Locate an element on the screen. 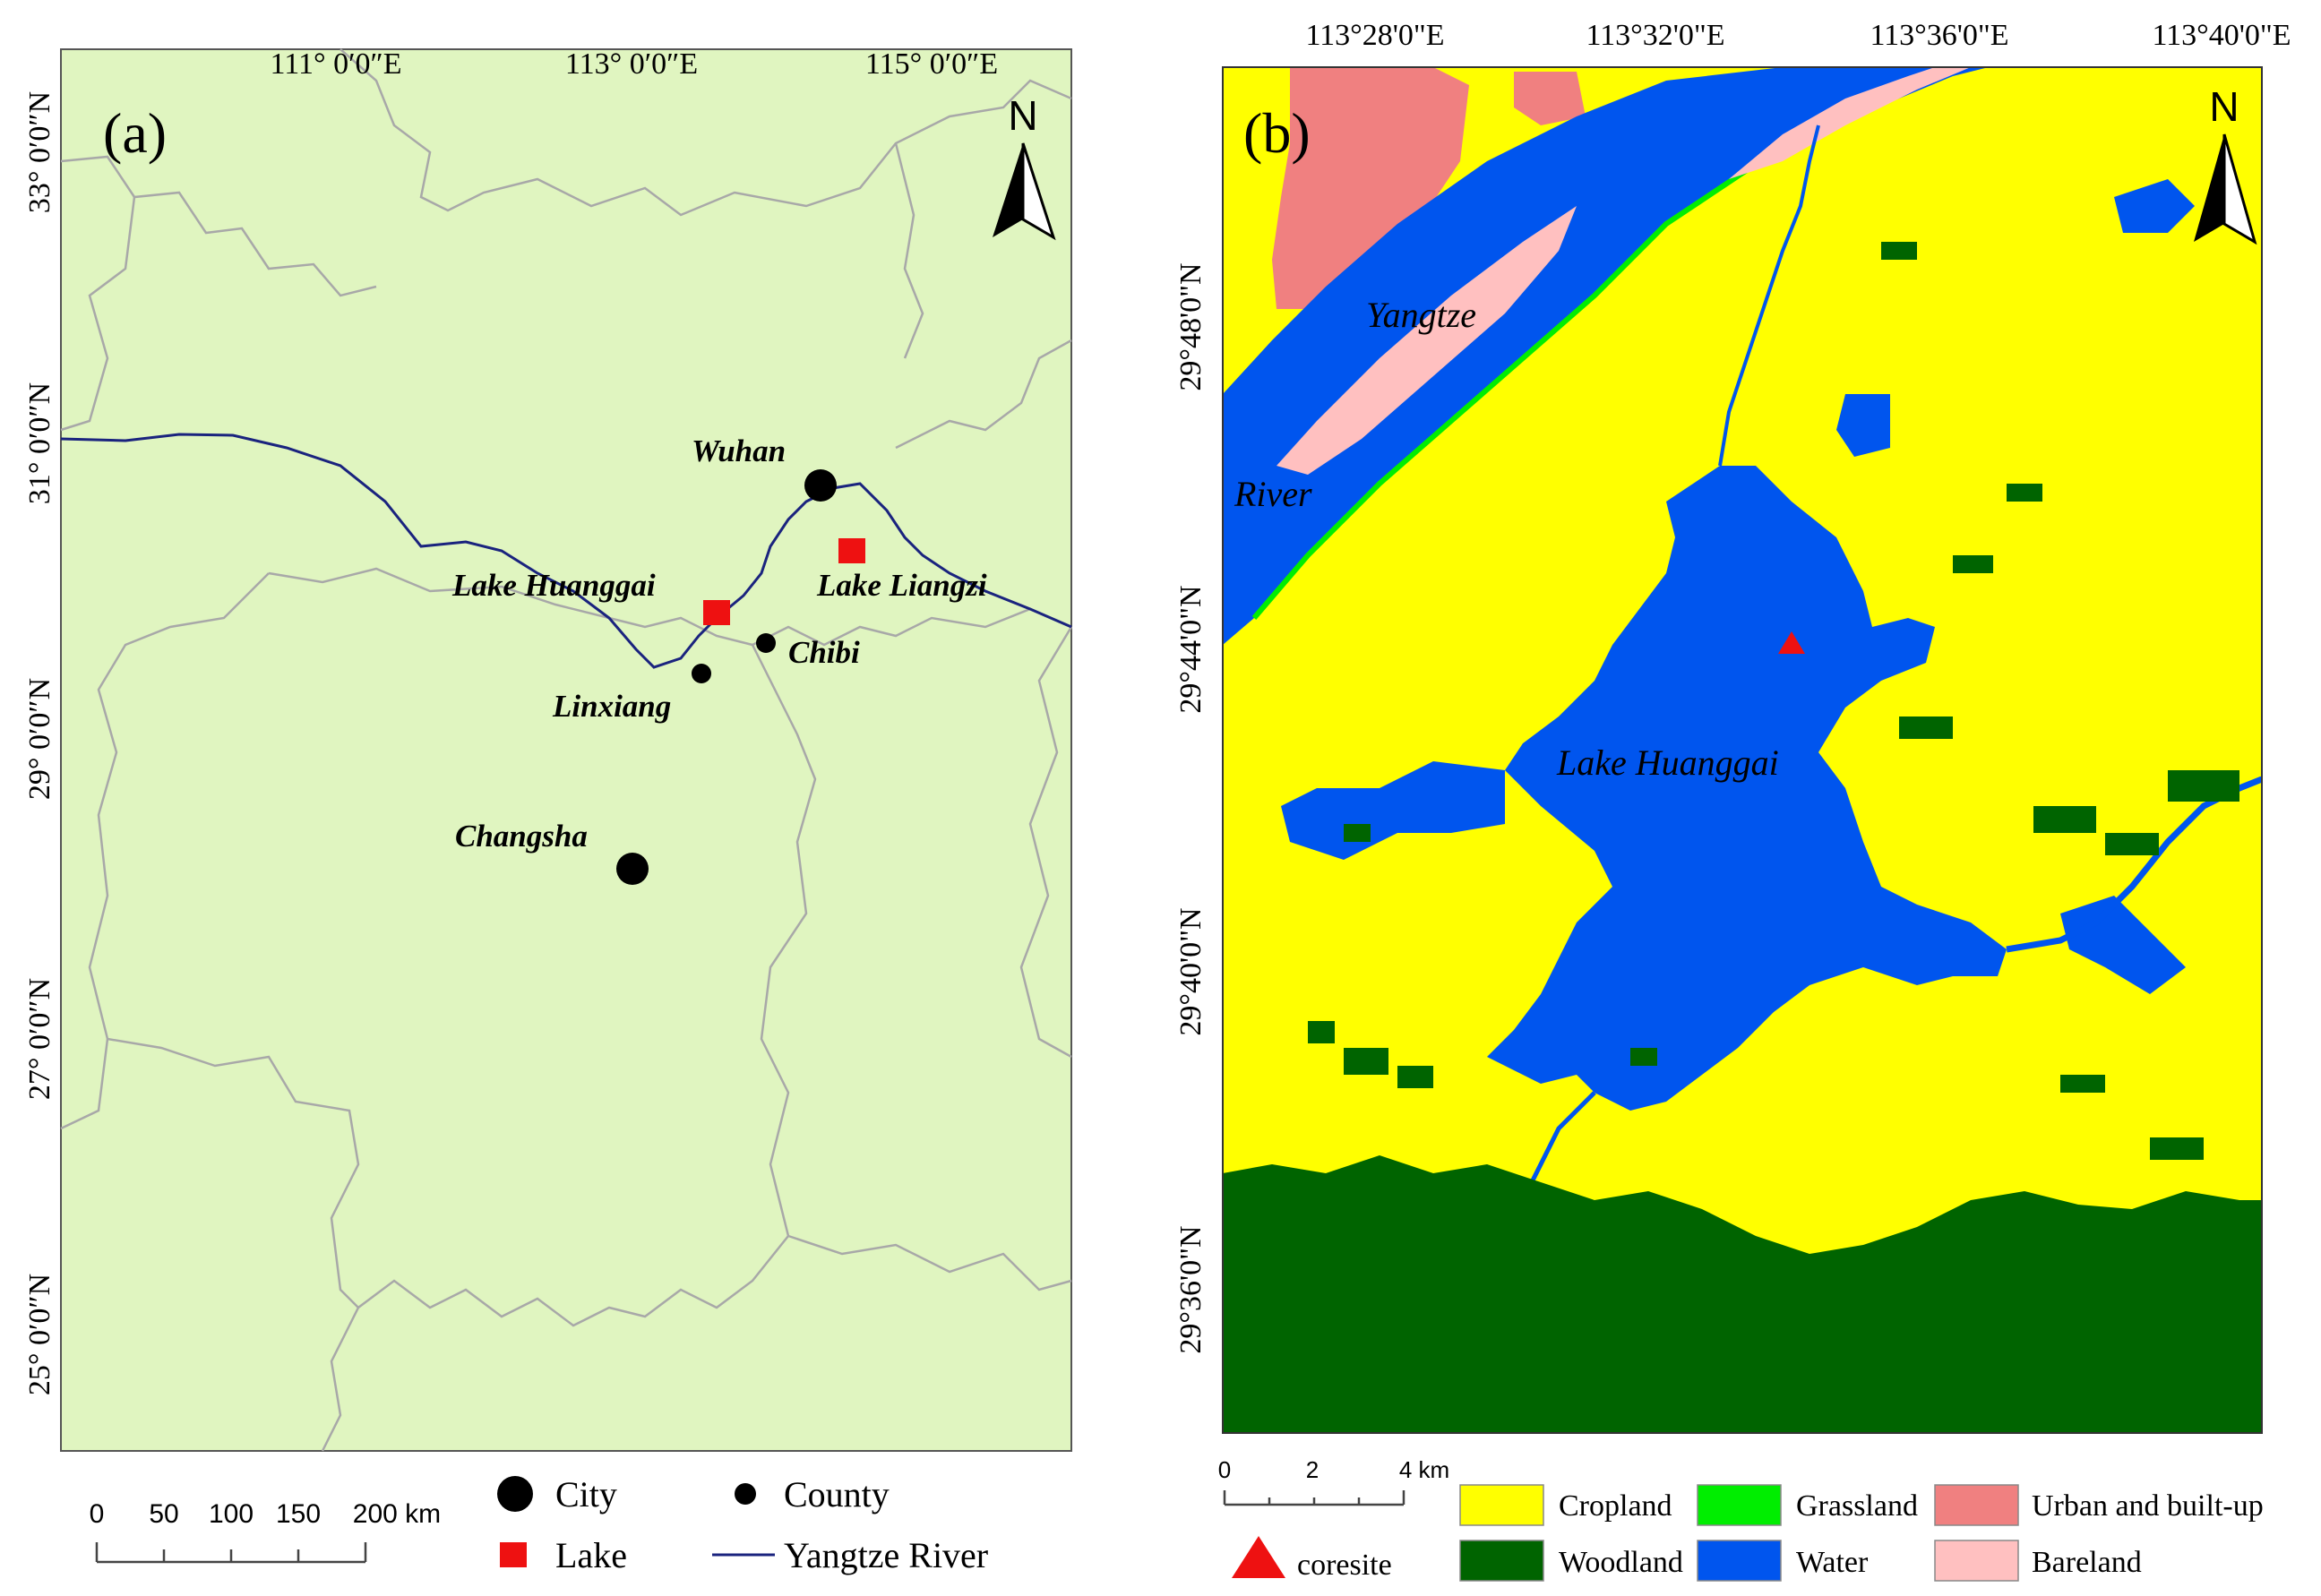  north-arrow-b-icon: N is located at coordinates (2225, 164).